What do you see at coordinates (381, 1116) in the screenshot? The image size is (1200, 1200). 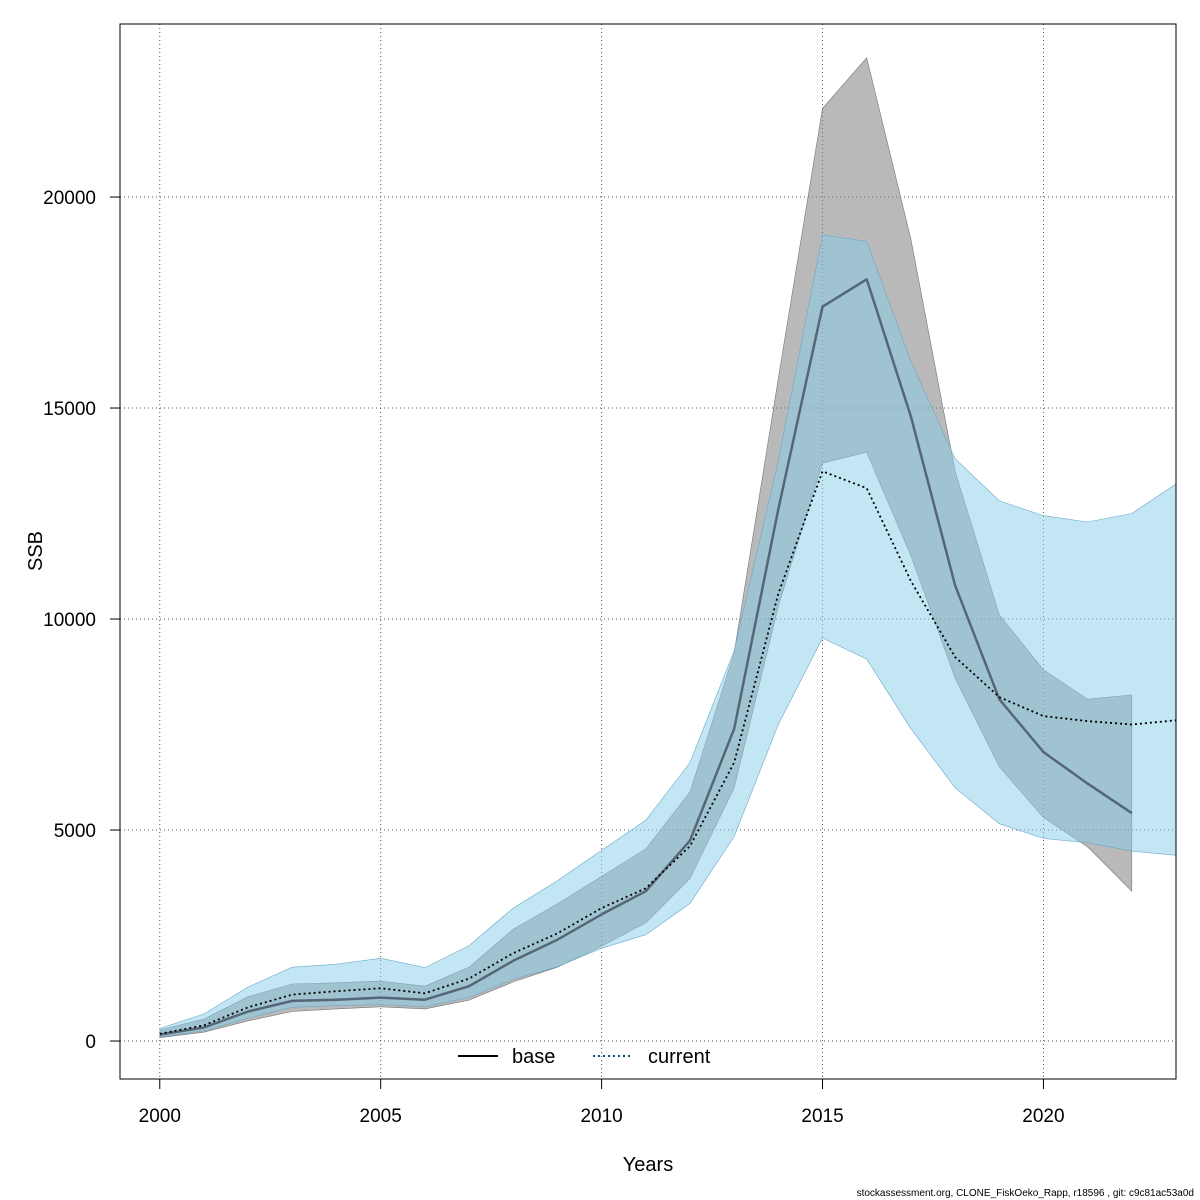 I see `x-tick-label: 2005` at bounding box center [381, 1116].